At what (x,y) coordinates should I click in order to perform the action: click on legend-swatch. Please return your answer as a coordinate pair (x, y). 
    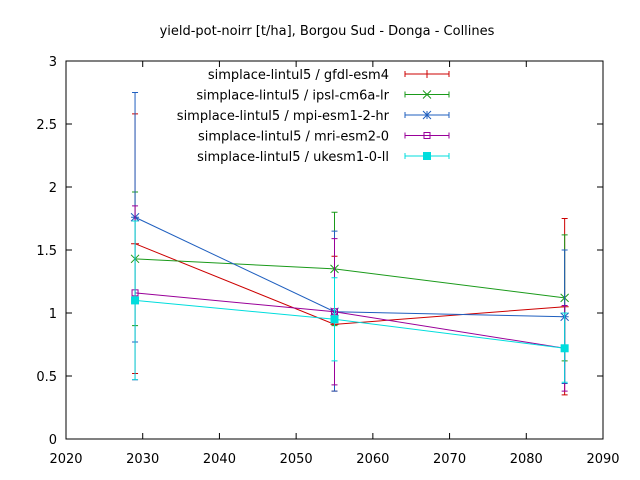
    Looking at the image, I should click on (427, 135).